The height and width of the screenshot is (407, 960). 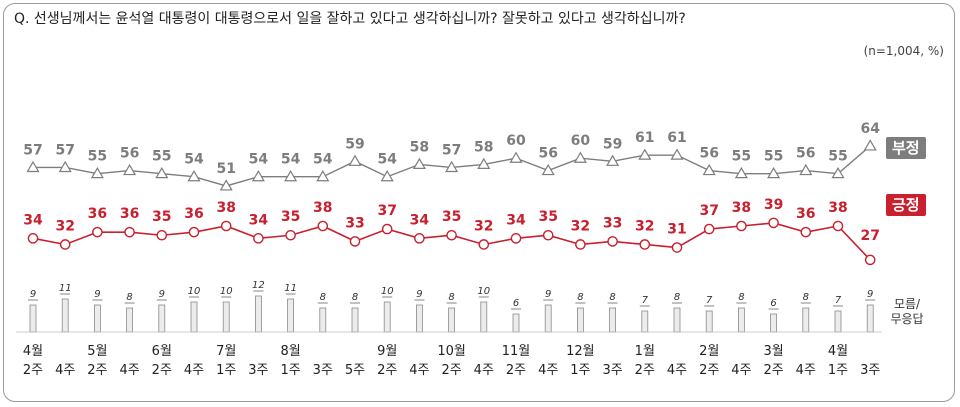 I want to click on legend-negative: 부정, so click(x=906, y=148).